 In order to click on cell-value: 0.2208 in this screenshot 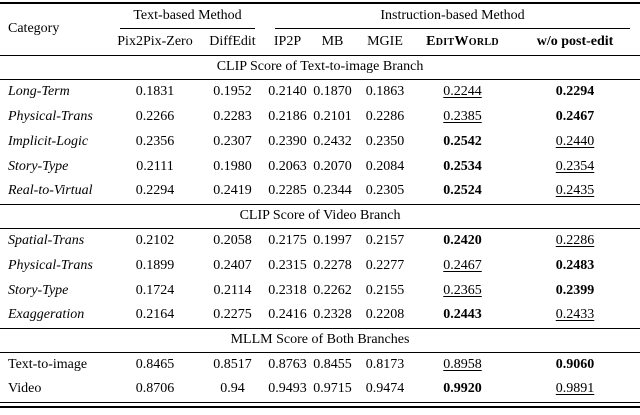, I will do `click(385, 315)`.